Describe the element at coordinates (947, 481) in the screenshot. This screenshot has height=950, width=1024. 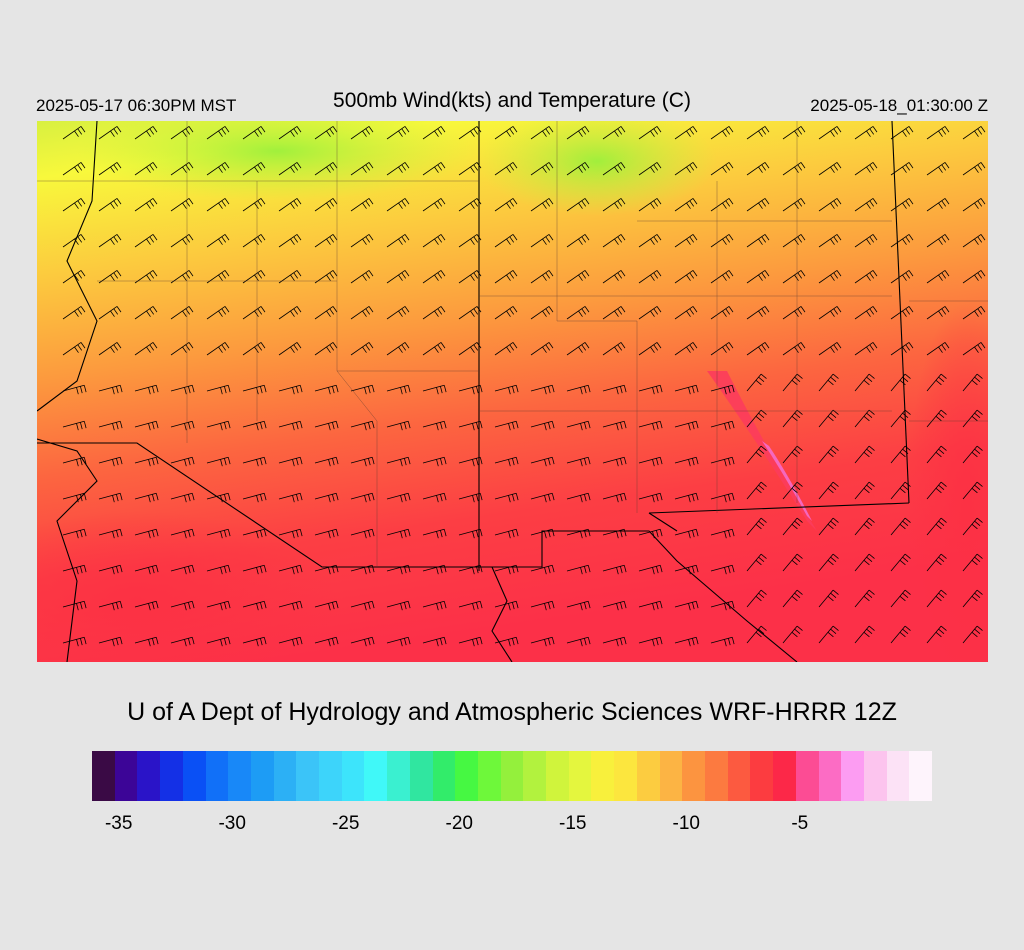
I see `warm-region-e` at that location.